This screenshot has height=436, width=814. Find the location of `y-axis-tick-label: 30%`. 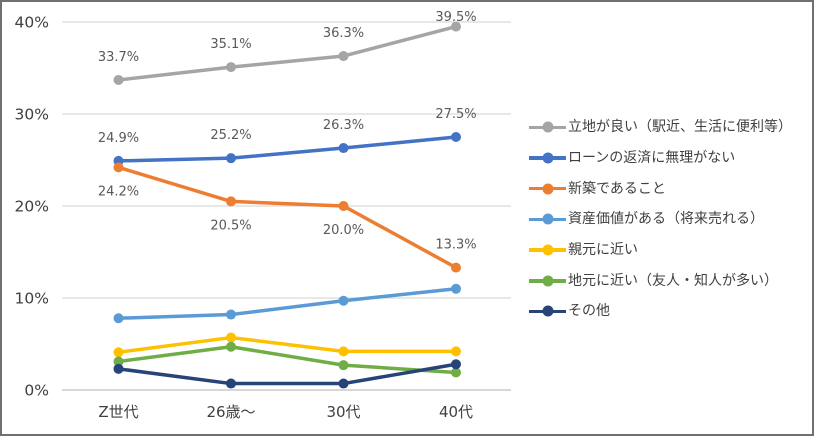

y-axis-tick-label: 30% is located at coordinates (32, 115).